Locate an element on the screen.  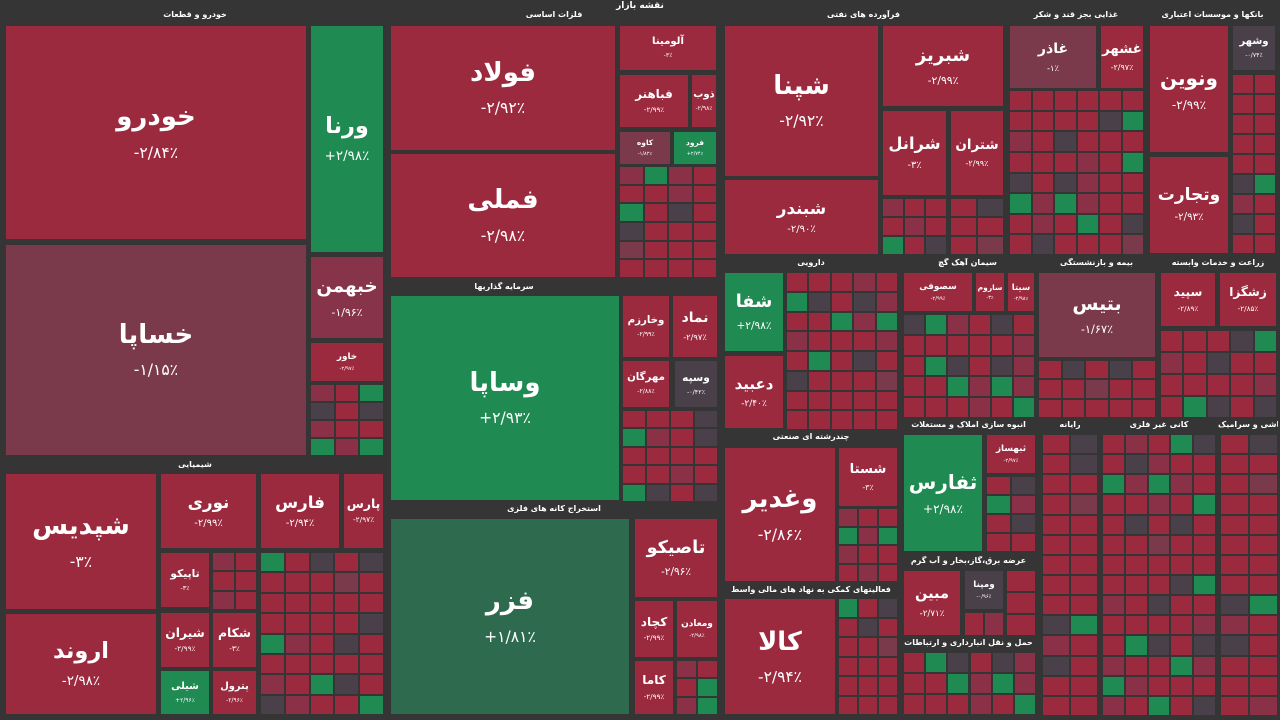
stock-change: -۲/۹۰٪ is located at coordinates (801, 230).